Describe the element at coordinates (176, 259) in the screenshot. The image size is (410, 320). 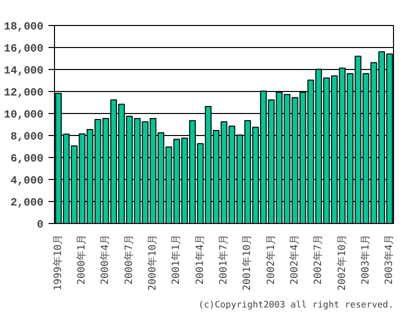
I see `x-tick-label: 2001年1月` at that location.